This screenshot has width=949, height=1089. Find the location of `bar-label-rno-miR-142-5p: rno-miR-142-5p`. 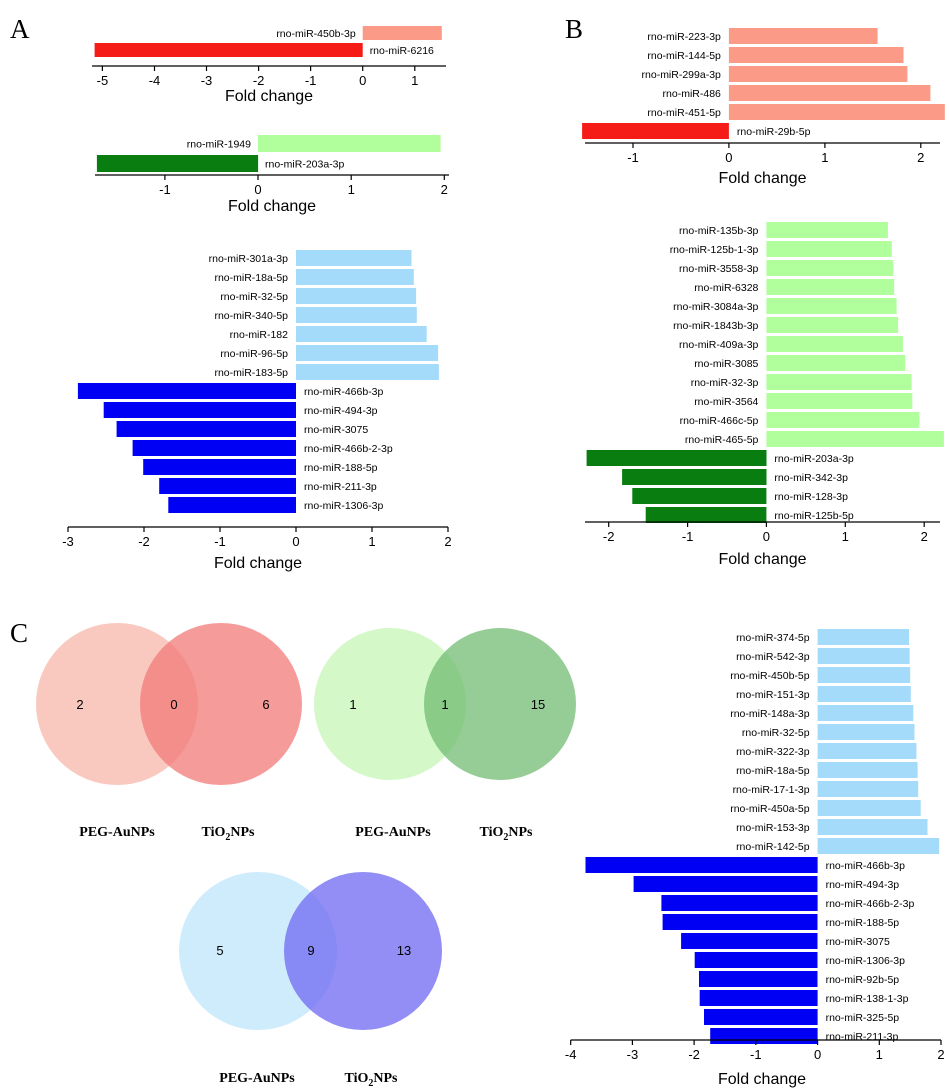

bar-label-rno-miR-142-5p: rno-miR-142-5p is located at coordinates (773, 847).